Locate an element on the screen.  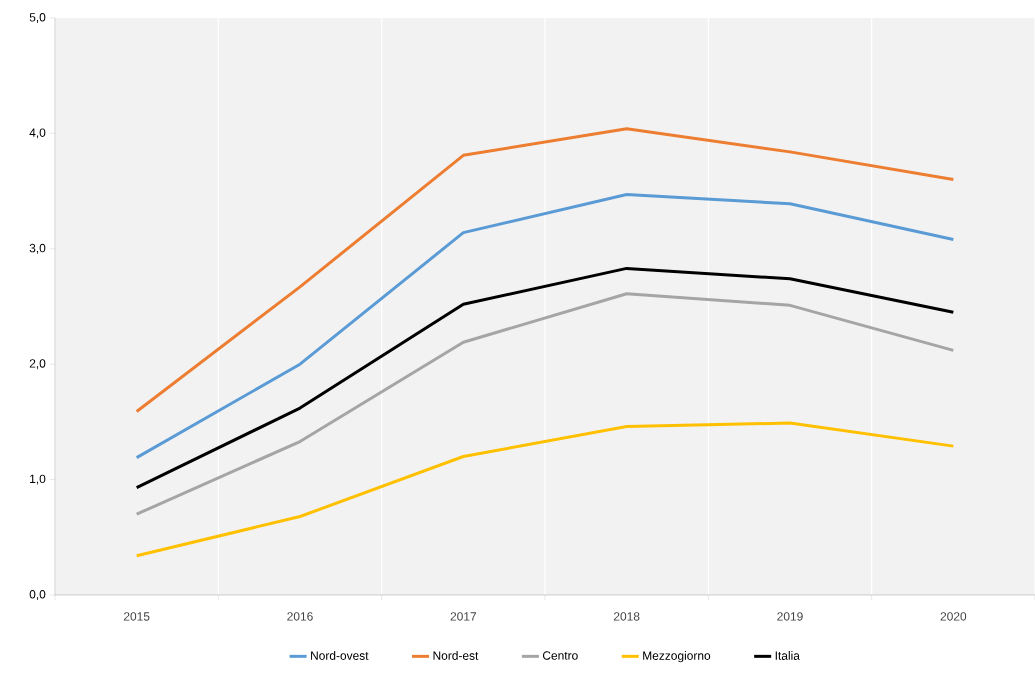
y-tick-label: 5,0 is located at coordinates (37, 18).